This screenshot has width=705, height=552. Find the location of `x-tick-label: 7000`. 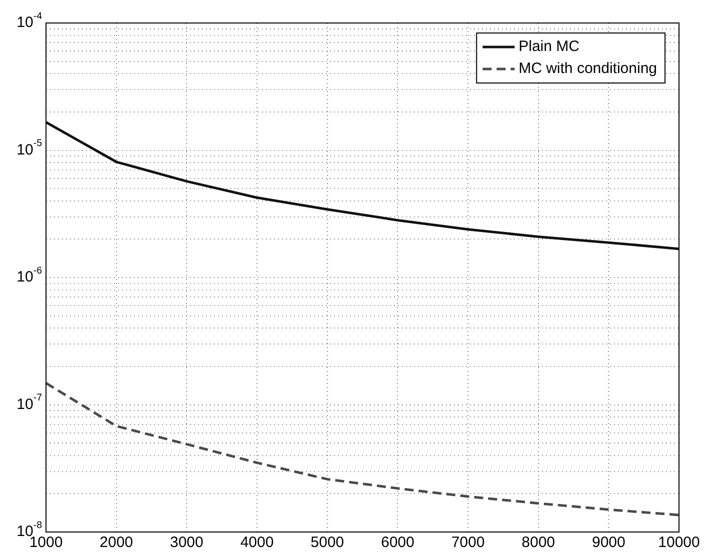

x-tick-label: 7000 is located at coordinates (468, 543).